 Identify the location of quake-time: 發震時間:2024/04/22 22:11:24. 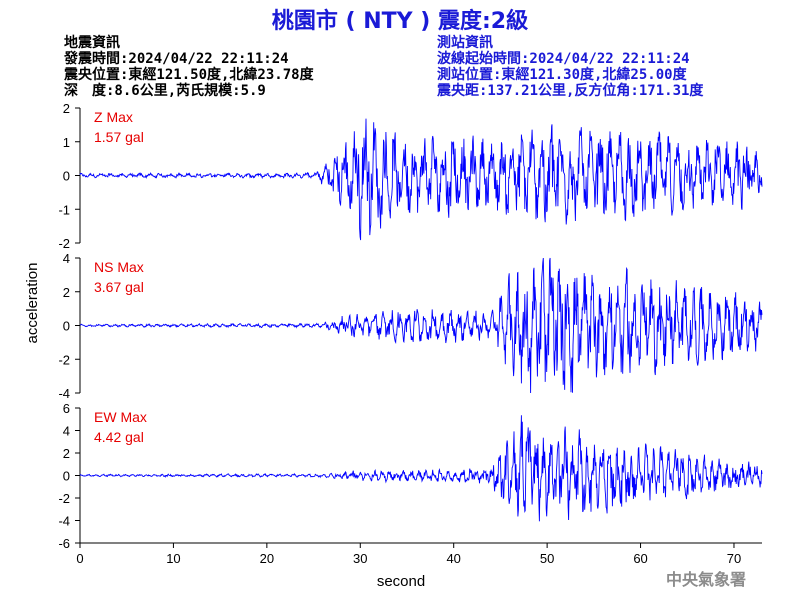
(176, 59).